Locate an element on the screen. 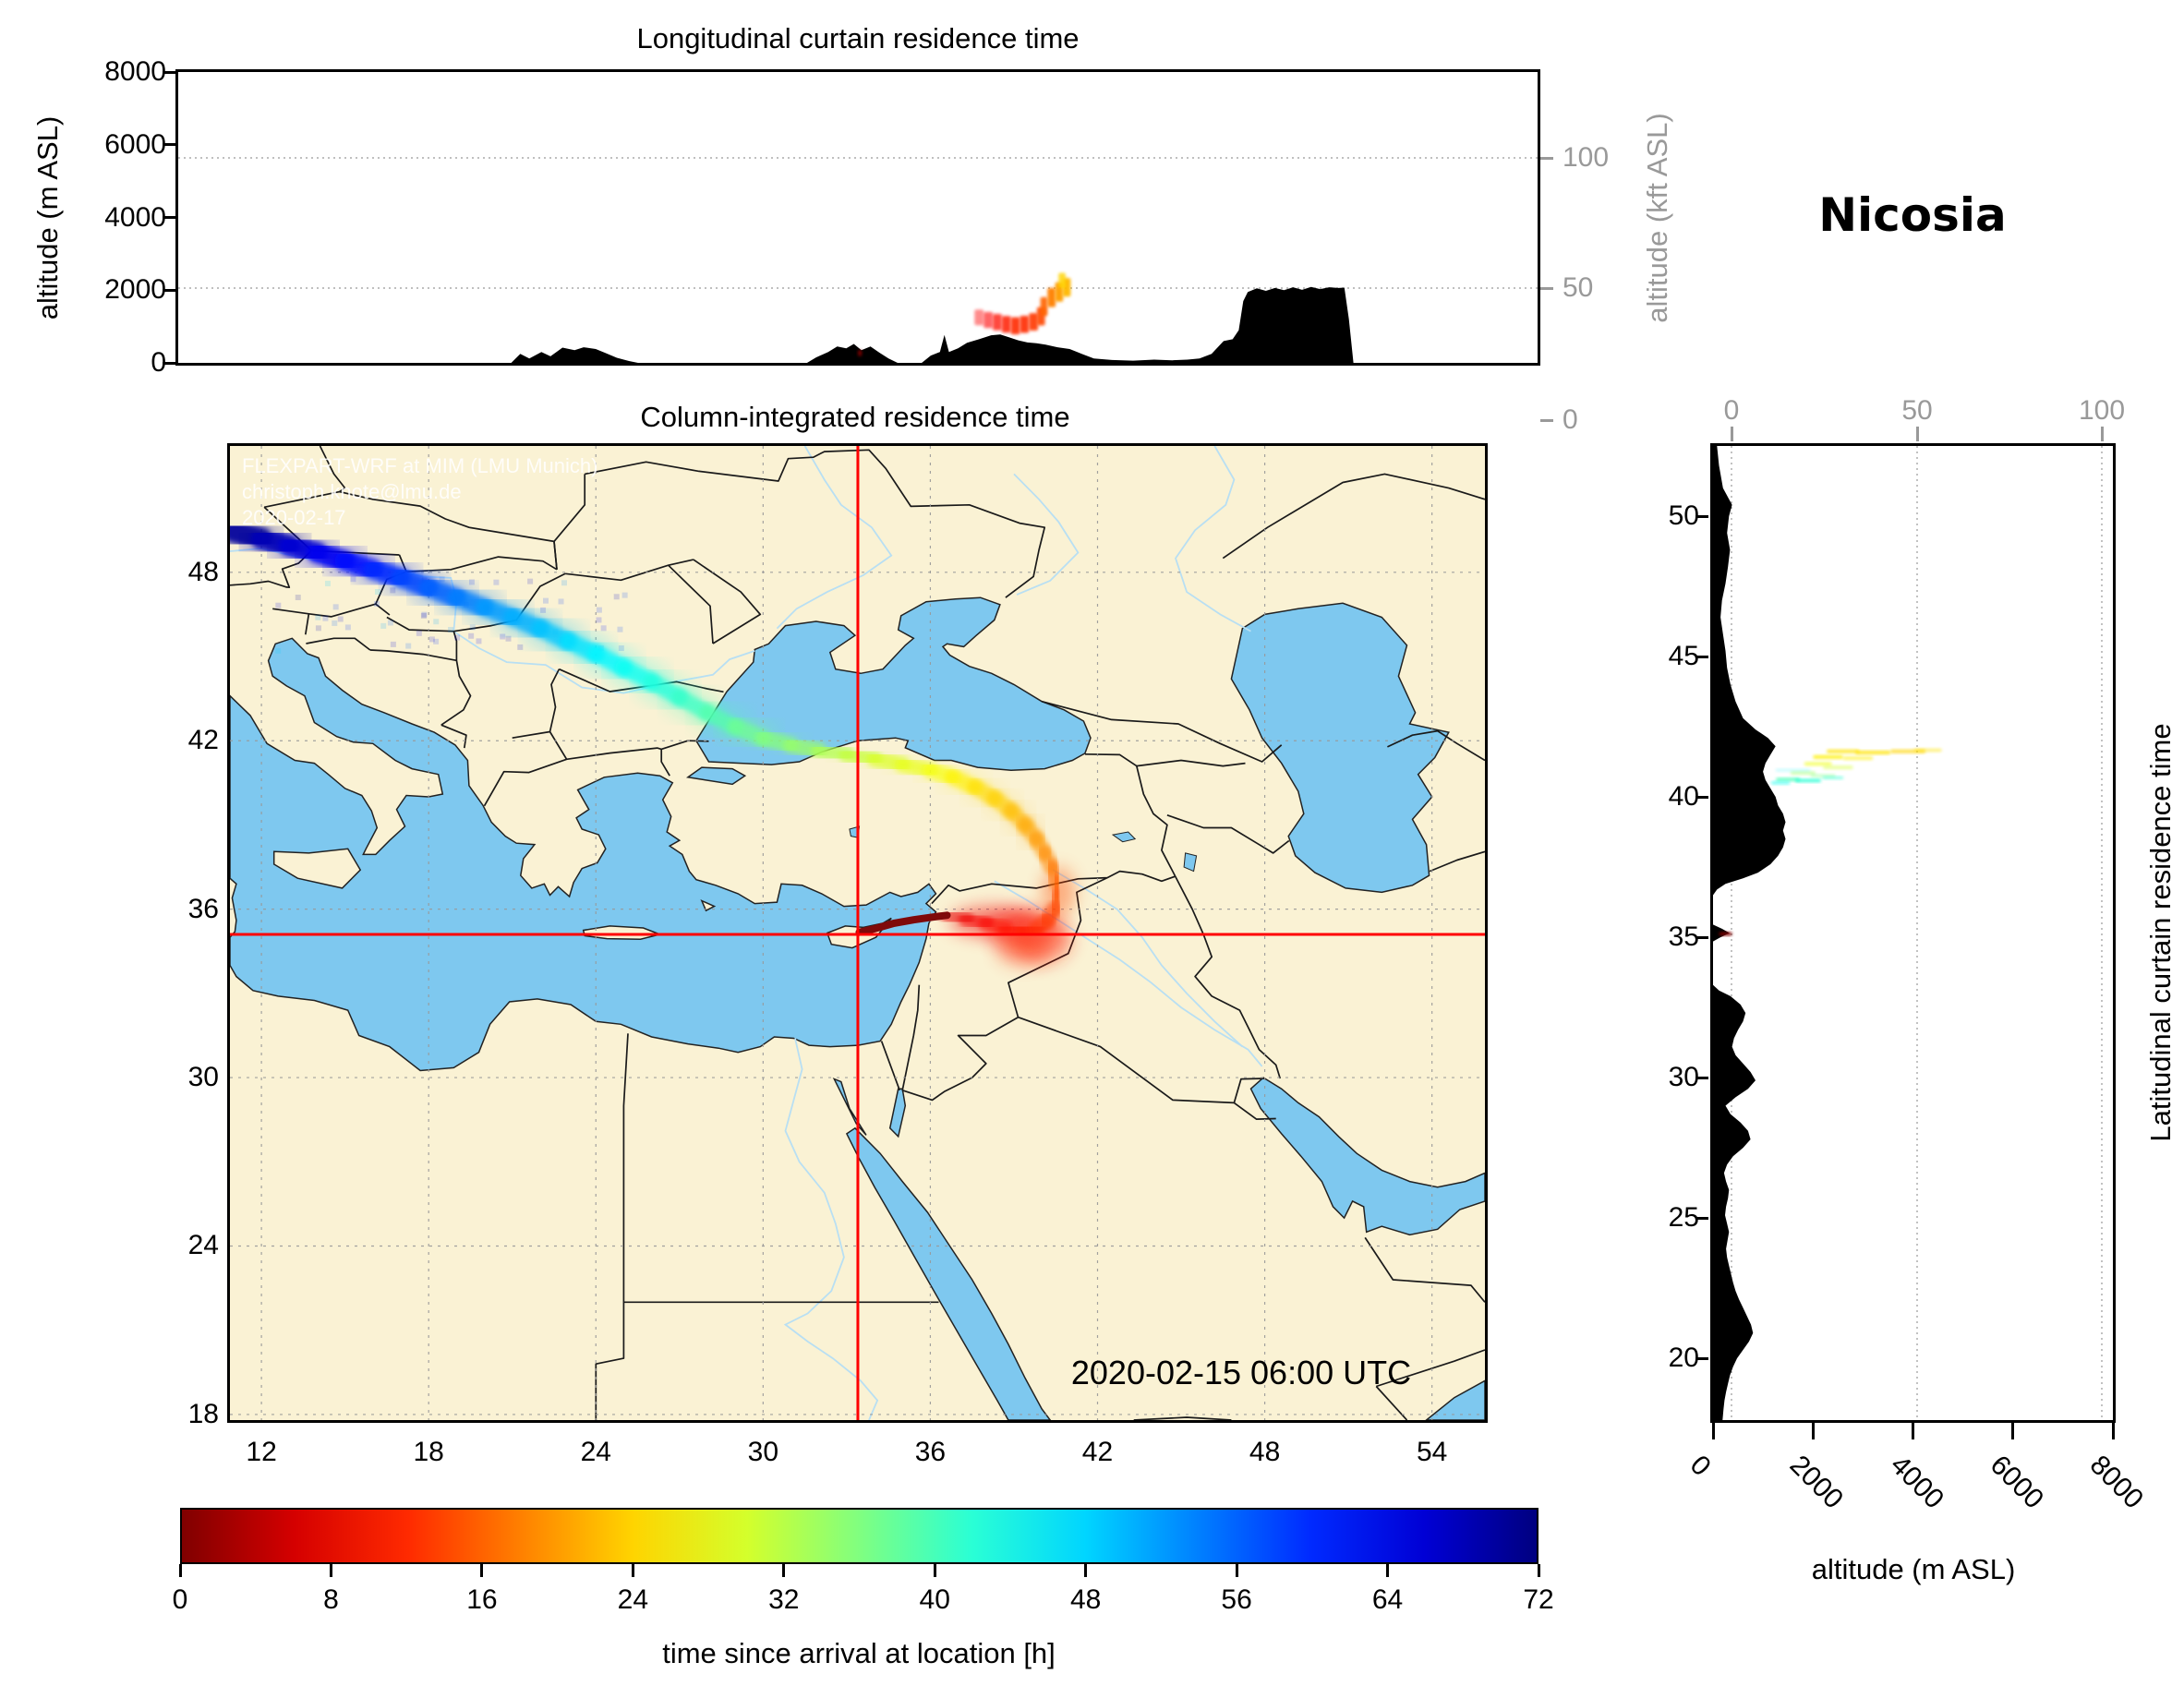  ytick-kft: 0 is located at coordinates (1570, 419).